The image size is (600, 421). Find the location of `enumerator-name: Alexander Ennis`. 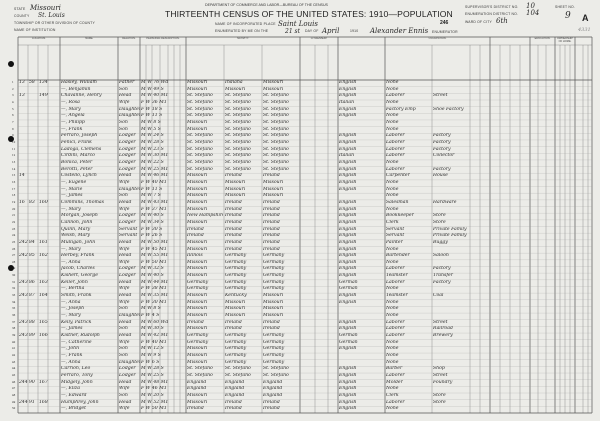

enumerator-name: Alexander Ennis is located at coordinates (399, 31).